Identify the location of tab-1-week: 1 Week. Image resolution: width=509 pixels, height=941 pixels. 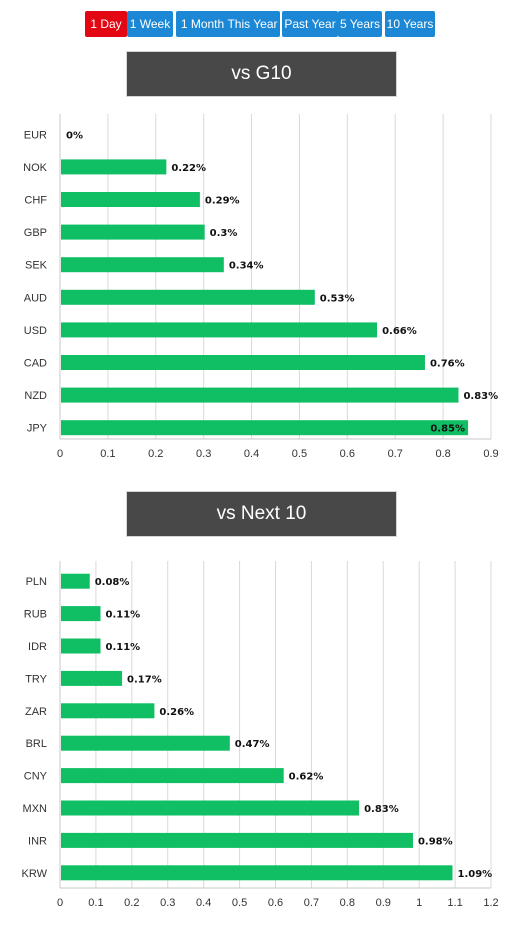
(150, 24).